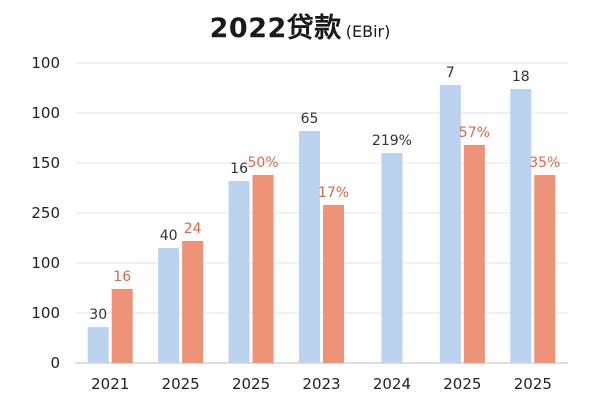 This screenshot has width=600, height=400. Describe the element at coordinates (110, 384) in the screenshot. I see `x-tick-label: 2021` at that location.